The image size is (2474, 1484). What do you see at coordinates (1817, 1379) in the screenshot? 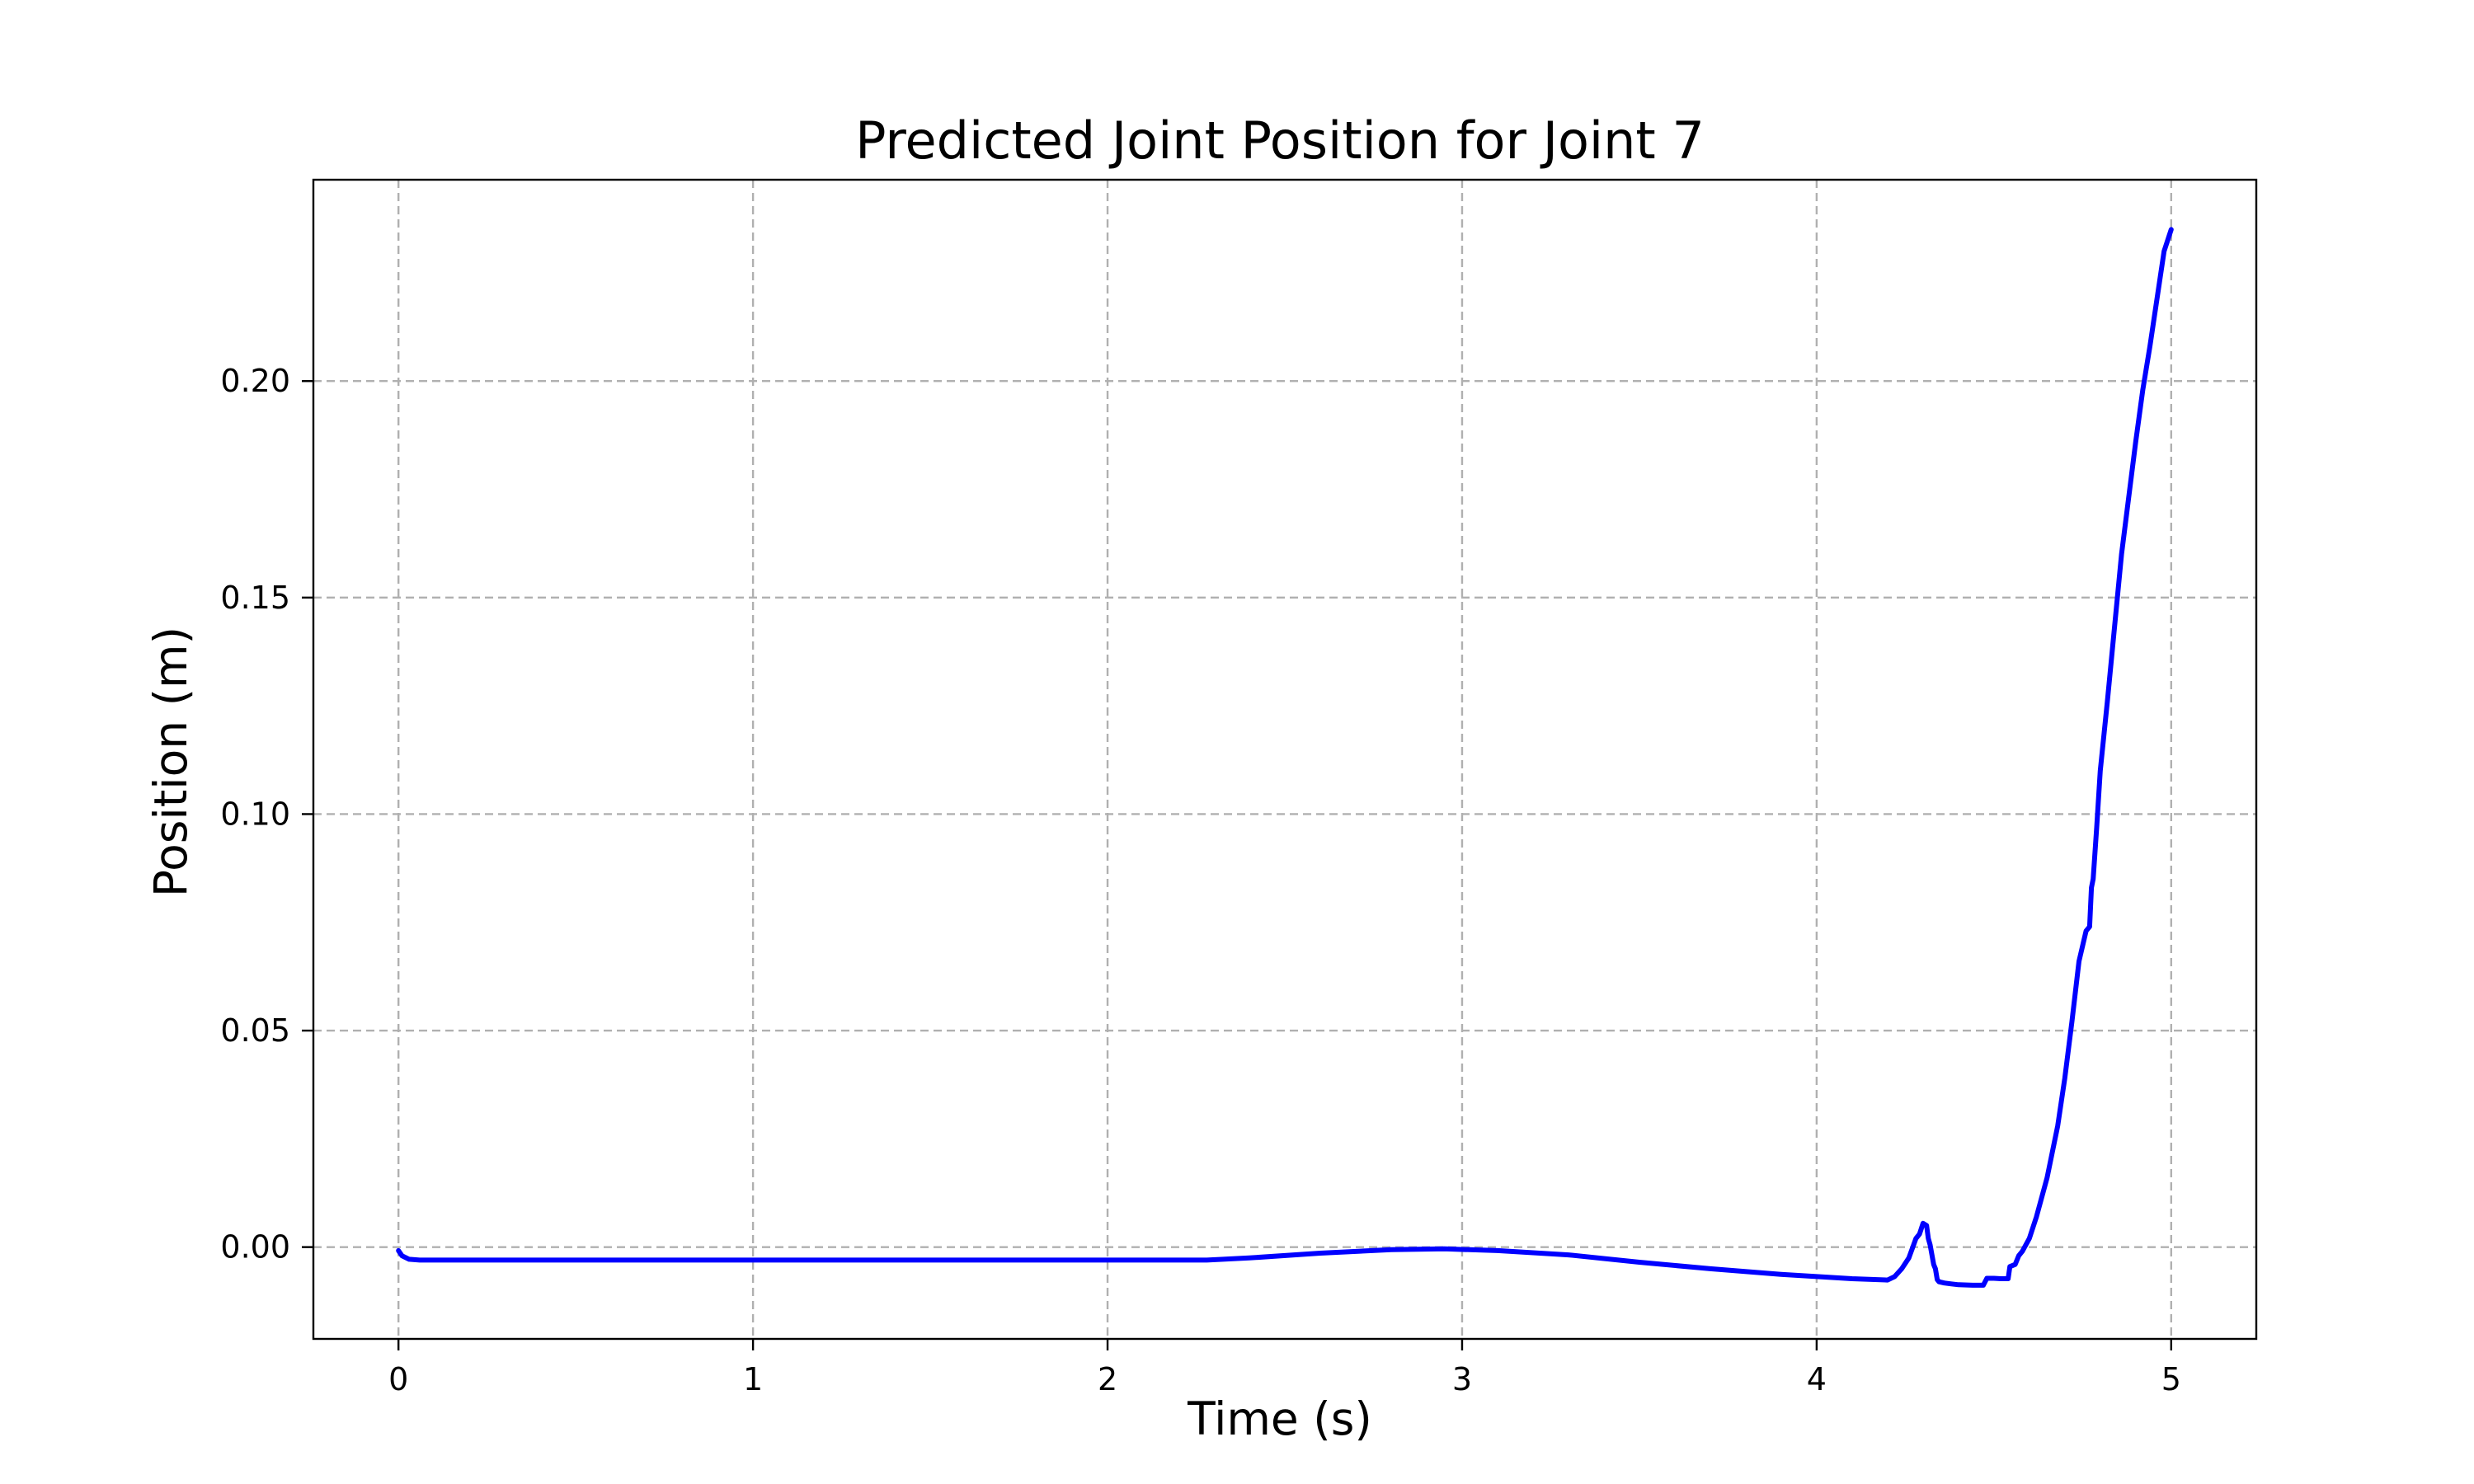
I see `x-tick-label: 4` at bounding box center [1817, 1379].